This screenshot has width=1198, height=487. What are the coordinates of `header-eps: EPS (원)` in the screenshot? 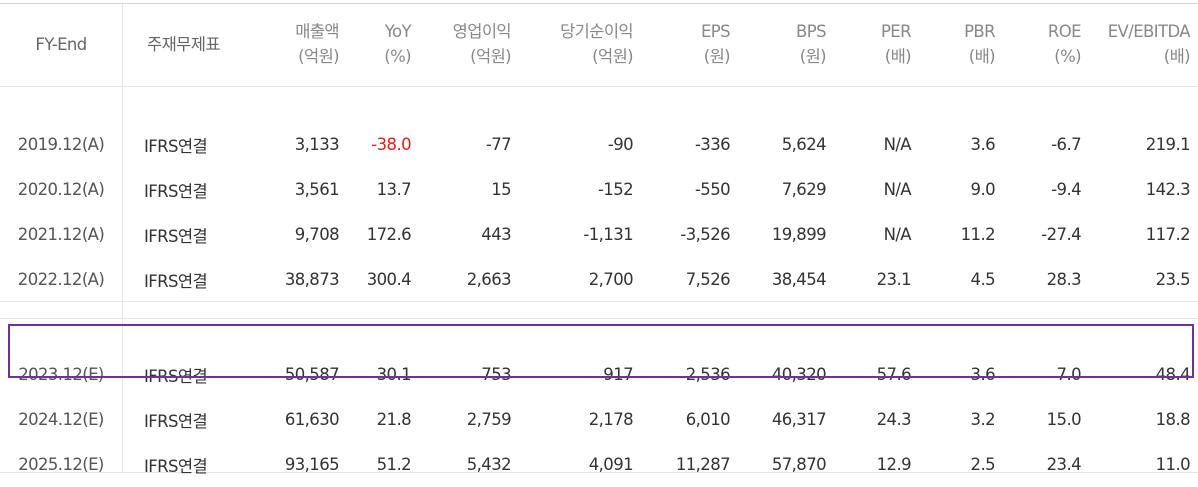 It's located at (715, 44).